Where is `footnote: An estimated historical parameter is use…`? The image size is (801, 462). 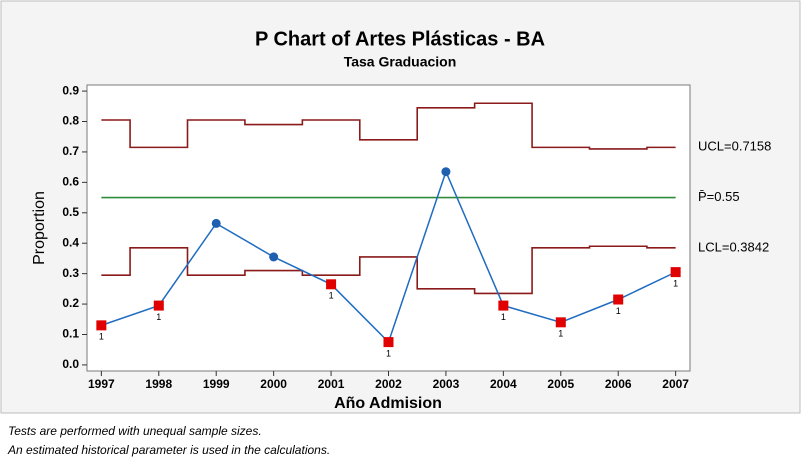 footnote: An estimated historical parameter is use… is located at coordinates (168, 450).